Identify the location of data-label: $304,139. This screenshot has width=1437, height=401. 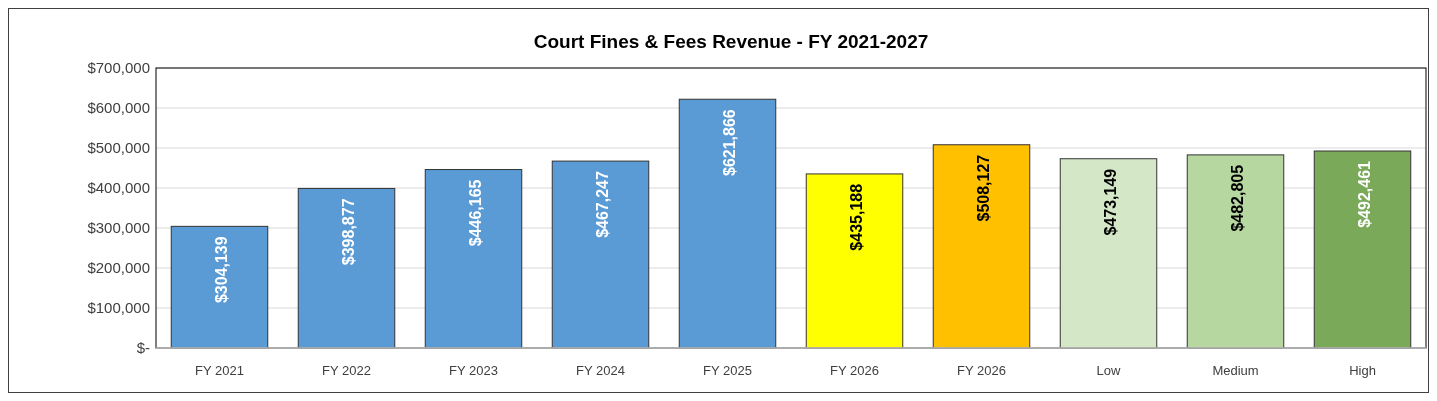
(221, 270).